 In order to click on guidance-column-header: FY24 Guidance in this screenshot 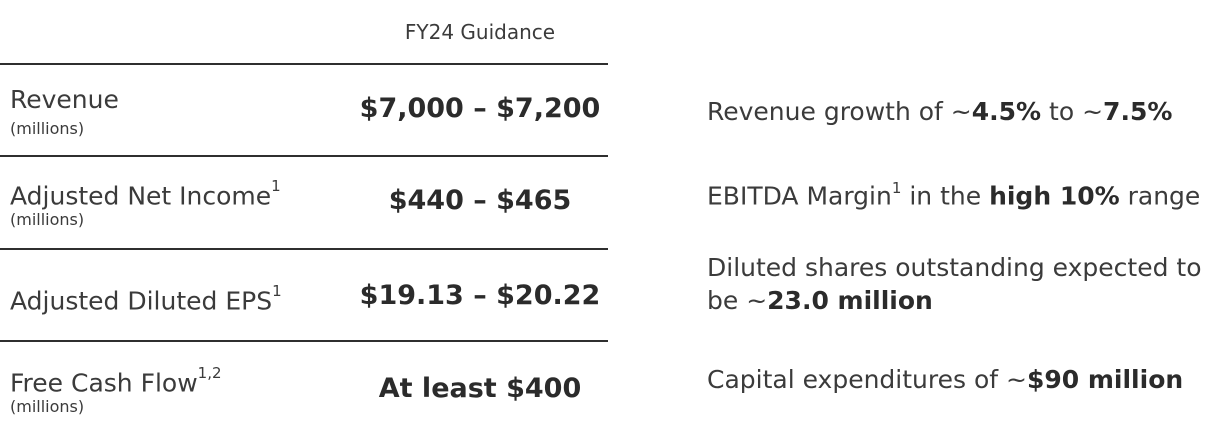, I will do `click(480, 32)`.